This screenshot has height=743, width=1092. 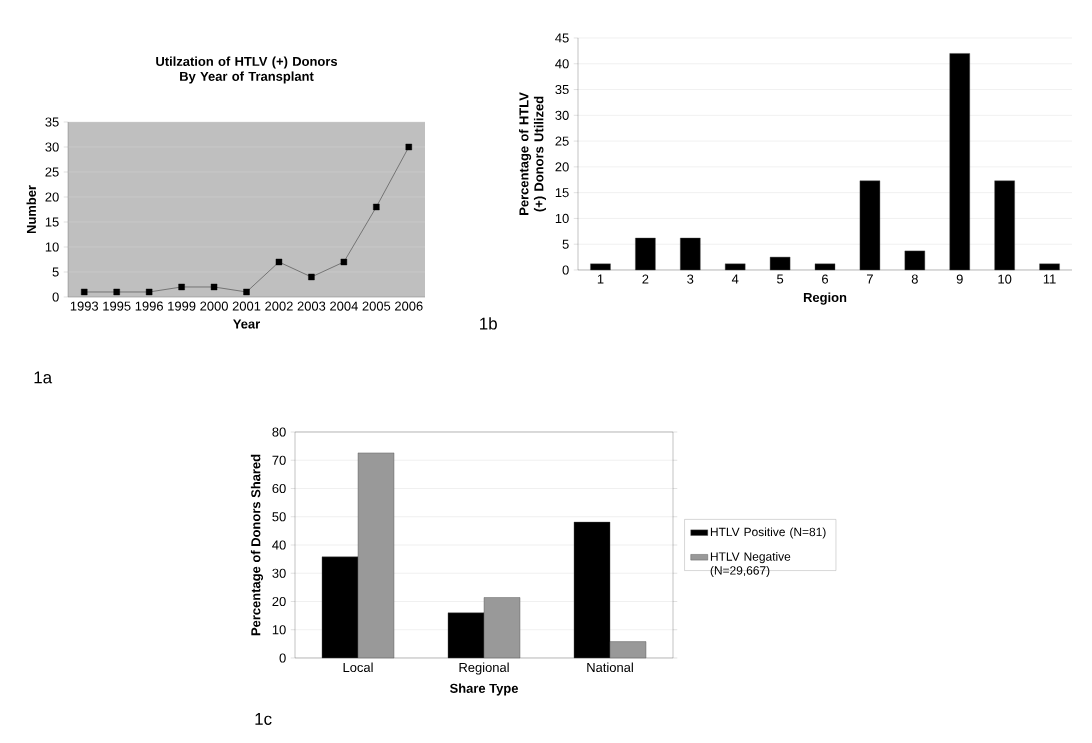 What do you see at coordinates (869, 279) in the screenshot?
I see `x-tick-label: 7` at bounding box center [869, 279].